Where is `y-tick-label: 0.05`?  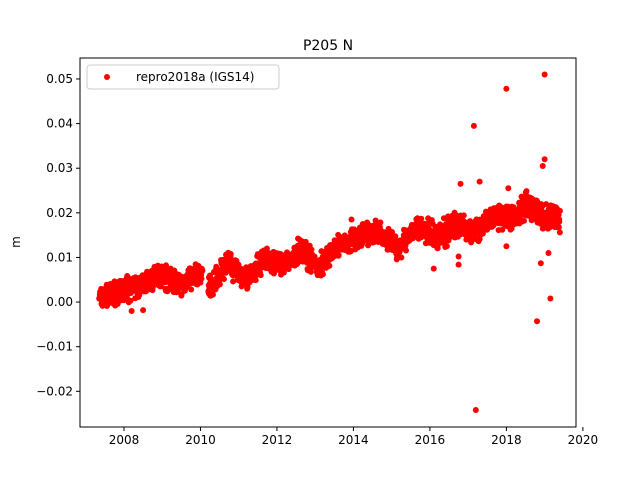 y-tick-label: 0.05 is located at coordinates (59, 79).